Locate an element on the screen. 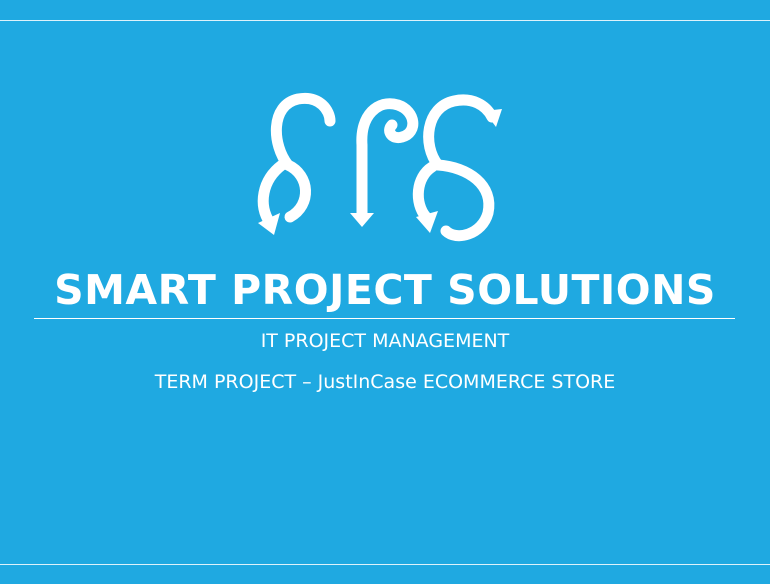  sps-swirl-arrows-logo-icon is located at coordinates (379, 166).